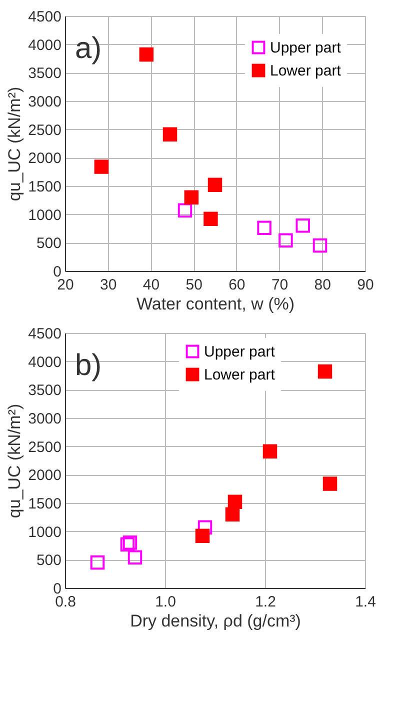  What do you see at coordinates (194, 285) in the screenshot?
I see `x-tick-label: 50` at bounding box center [194, 285].